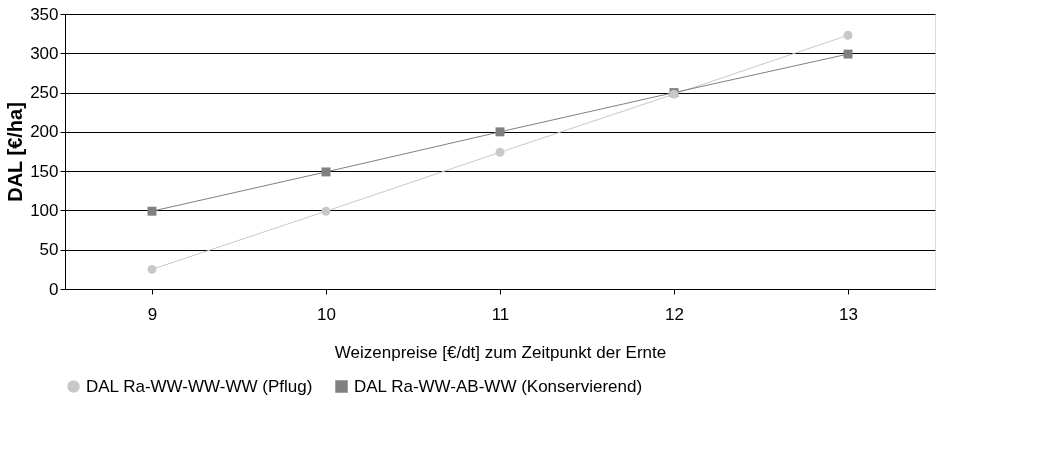  I want to click on x-tick-label: 12, so click(674, 314).